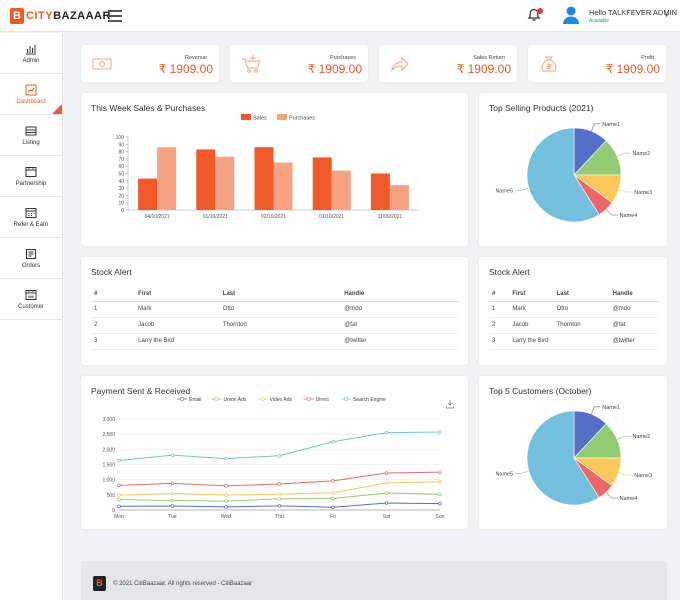 This screenshot has width=680, height=600. I want to click on y-tick-label: 100, so click(120, 138).